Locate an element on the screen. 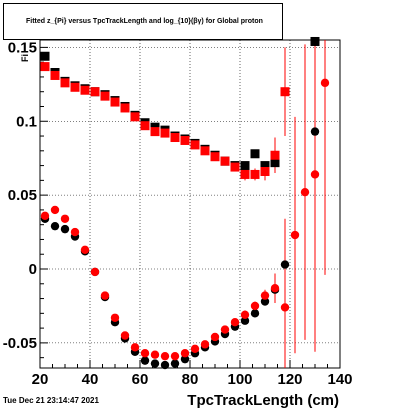 This screenshot has width=400, height=409. x-axis-label: TpcTrackLength (cm) is located at coordinates (263, 400).